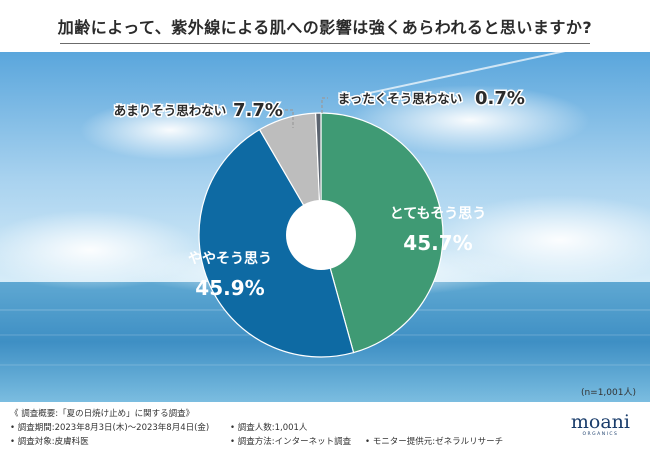 The width and height of the screenshot is (650, 450). I want to click on chart-title: 加齢によって、紫外線による肌への影響は強くあらわれると思いますか?, so click(325, 27).